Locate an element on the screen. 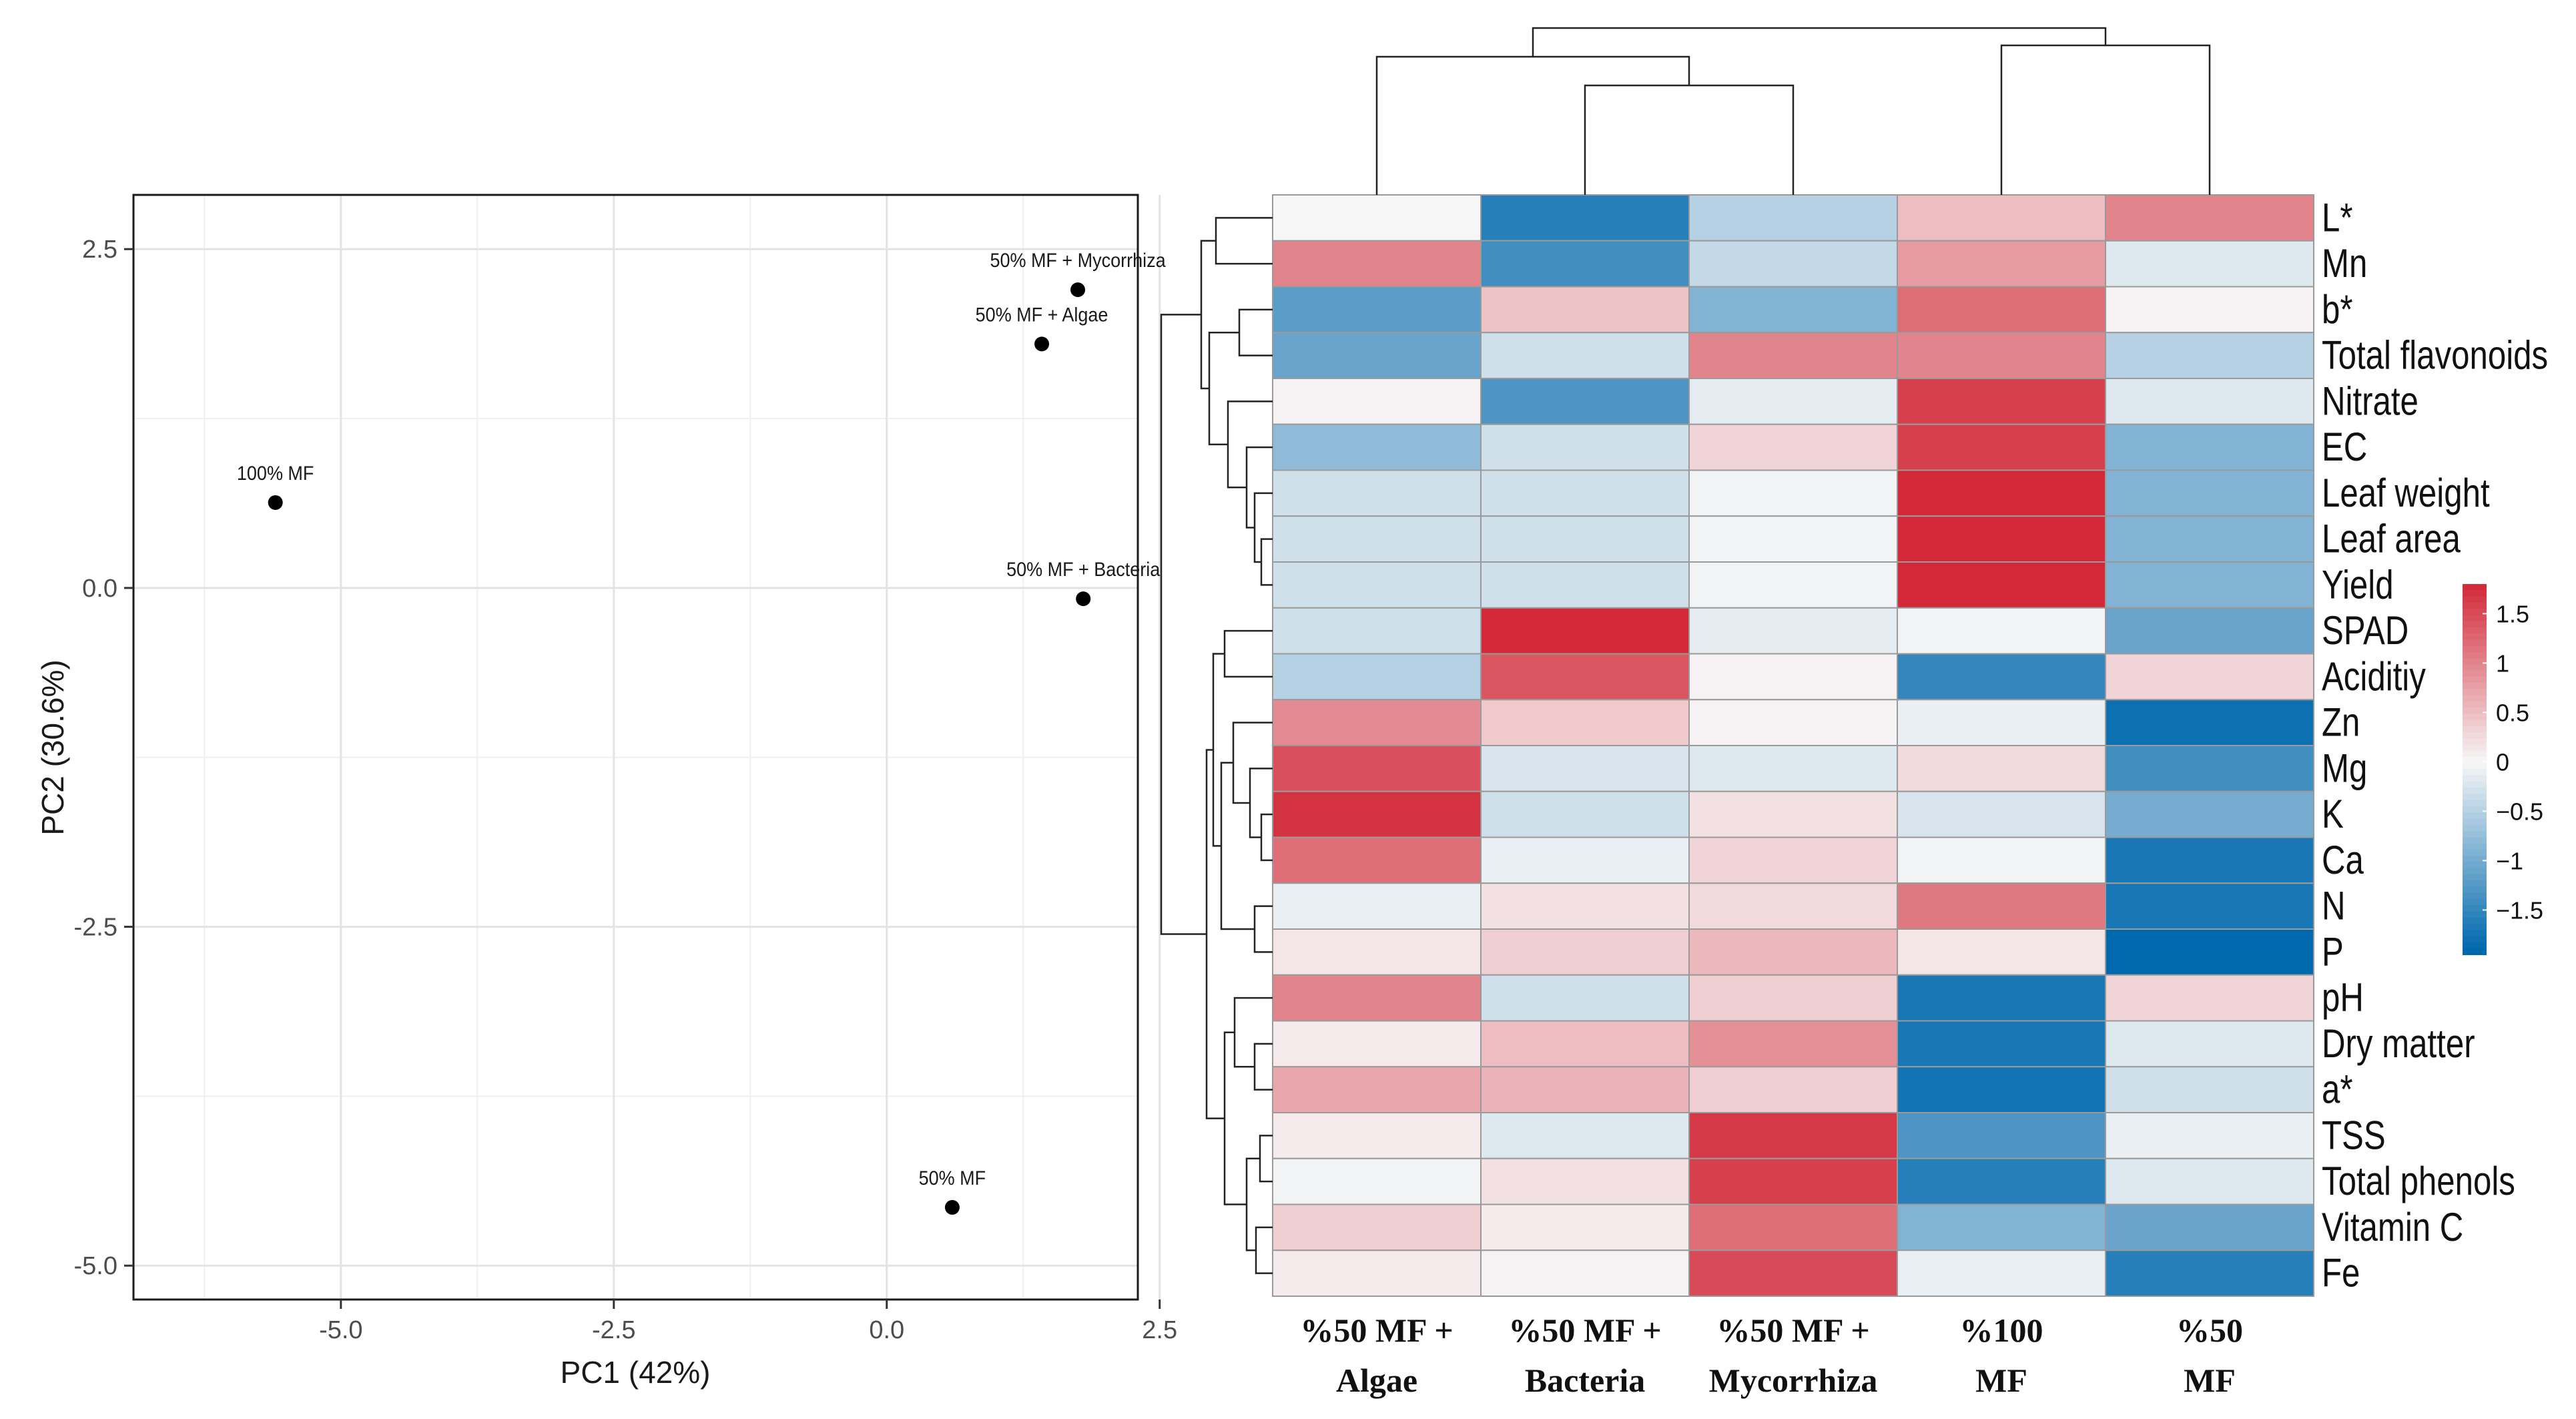  row-label-total-phenols: Total phenols is located at coordinates (2418, 1180).